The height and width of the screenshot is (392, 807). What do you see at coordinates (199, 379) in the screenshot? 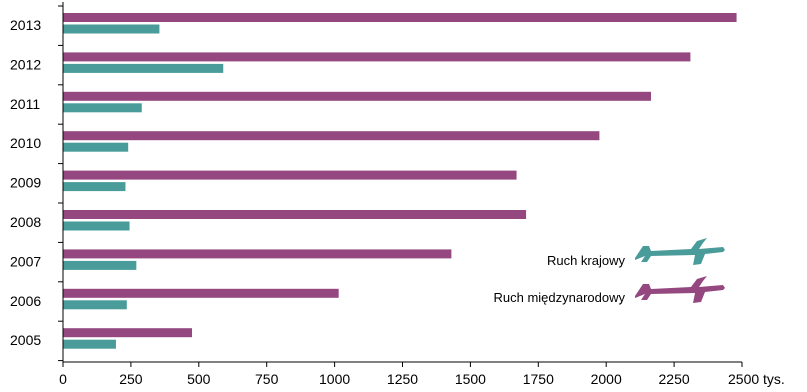
I see `x-tick-label: 500` at bounding box center [199, 379].